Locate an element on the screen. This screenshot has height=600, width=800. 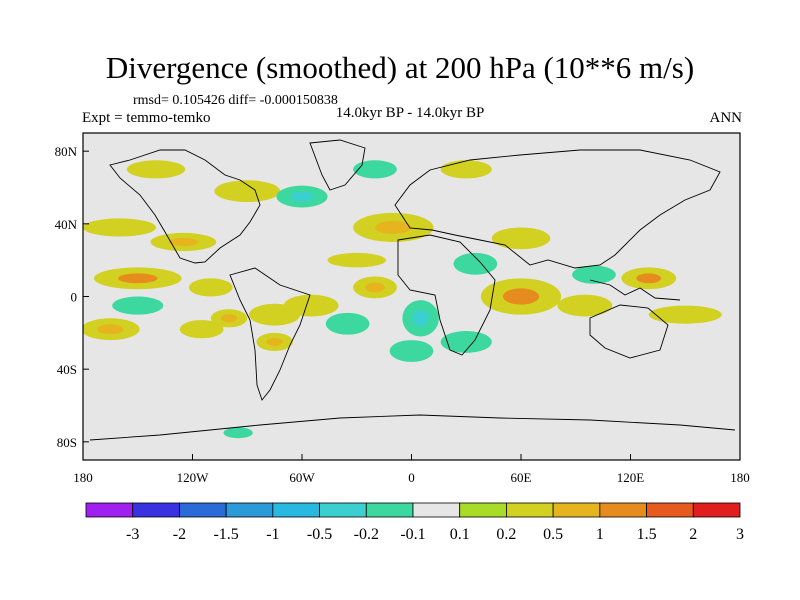
y-tick-label: 40N is located at coordinates (66, 224).